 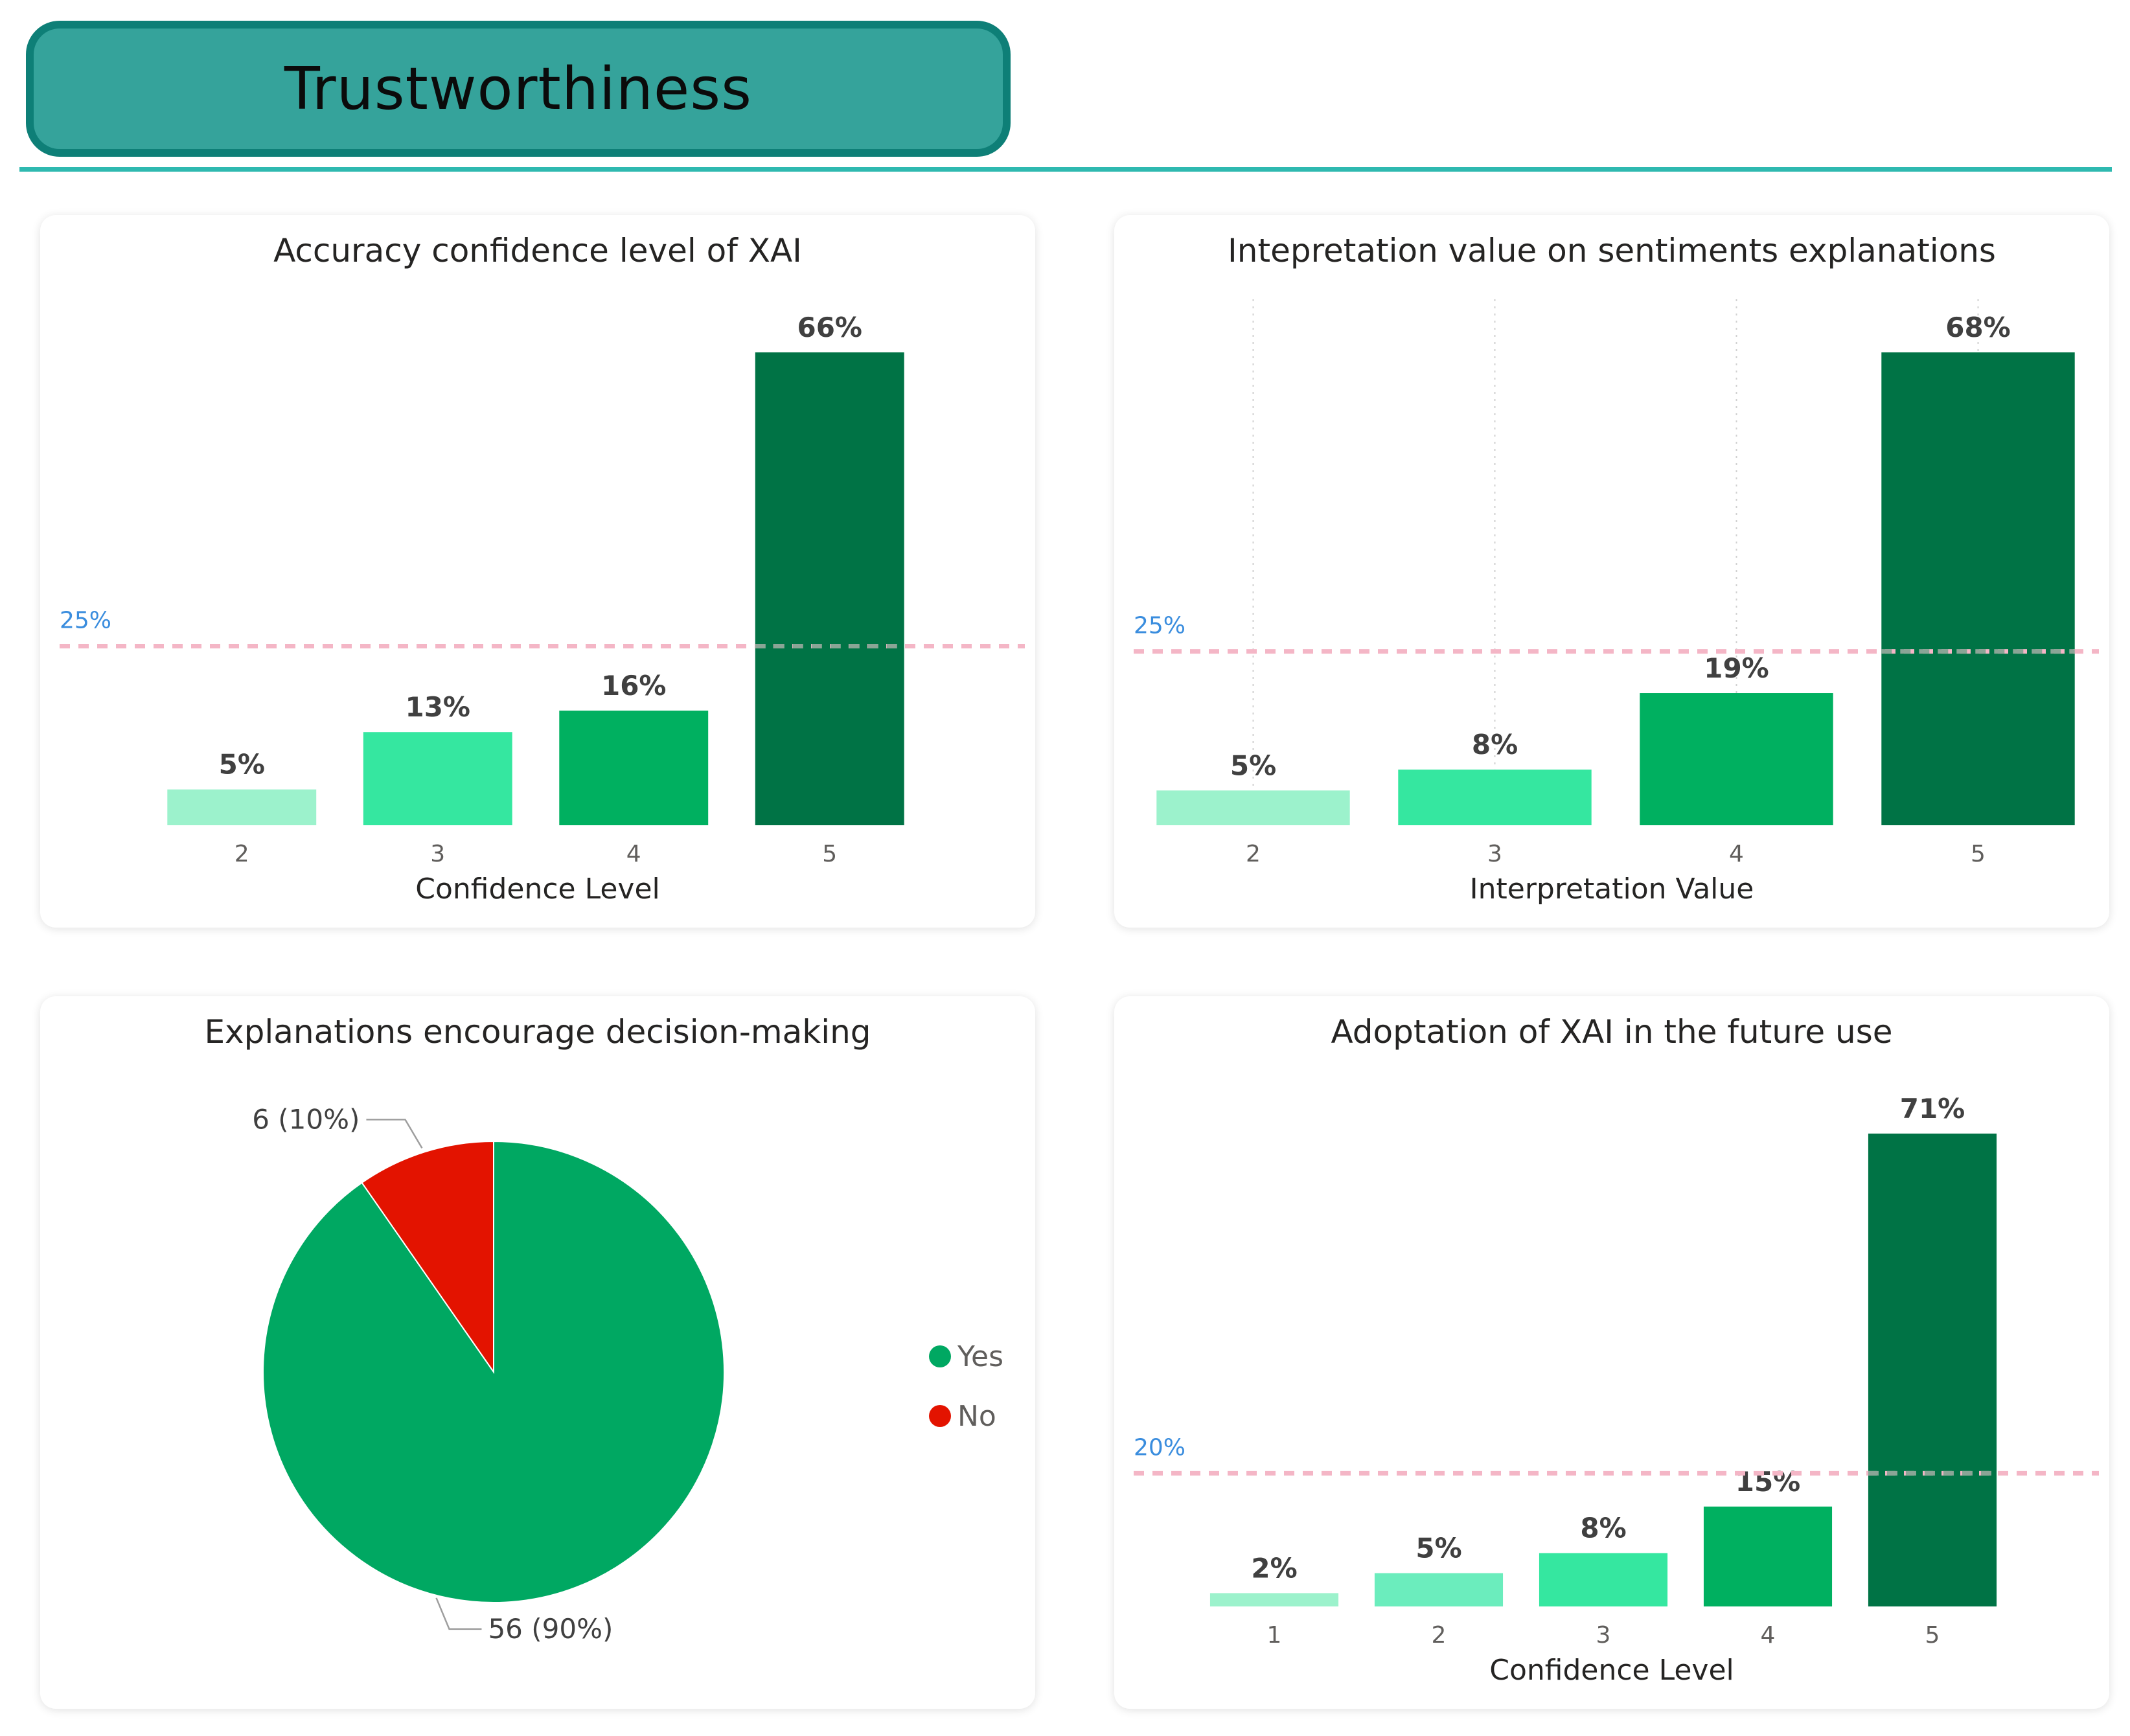 What do you see at coordinates (1932, 1109) in the screenshot?
I see `data-label: 71%` at bounding box center [1932, 1109].